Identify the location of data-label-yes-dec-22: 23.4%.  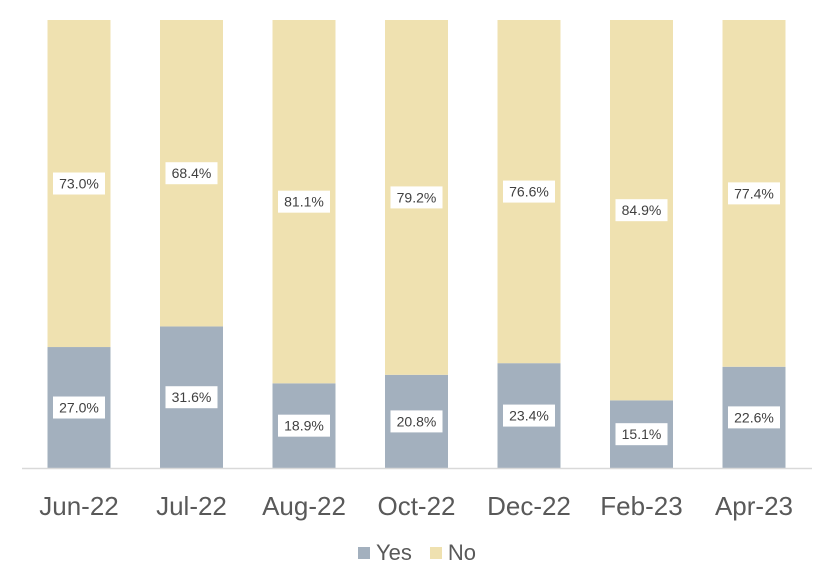
(529, 416).